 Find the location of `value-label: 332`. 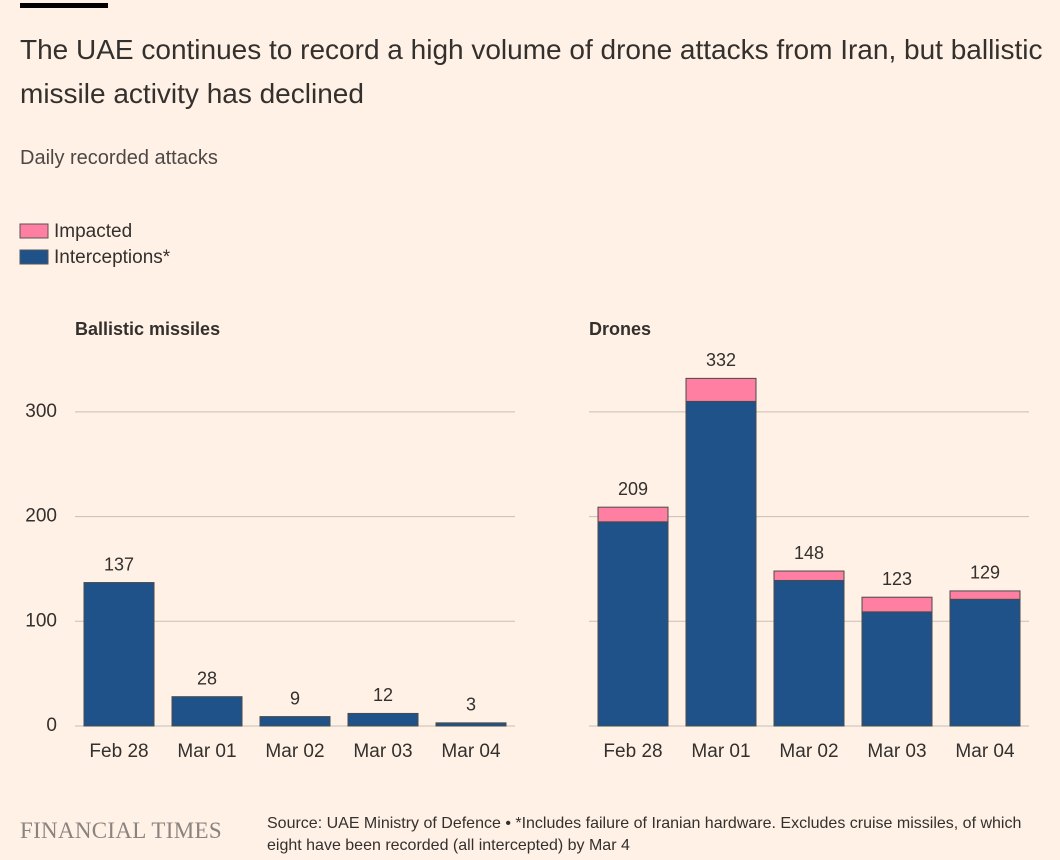

value-label: 332 is located at coordinates (721, 360).